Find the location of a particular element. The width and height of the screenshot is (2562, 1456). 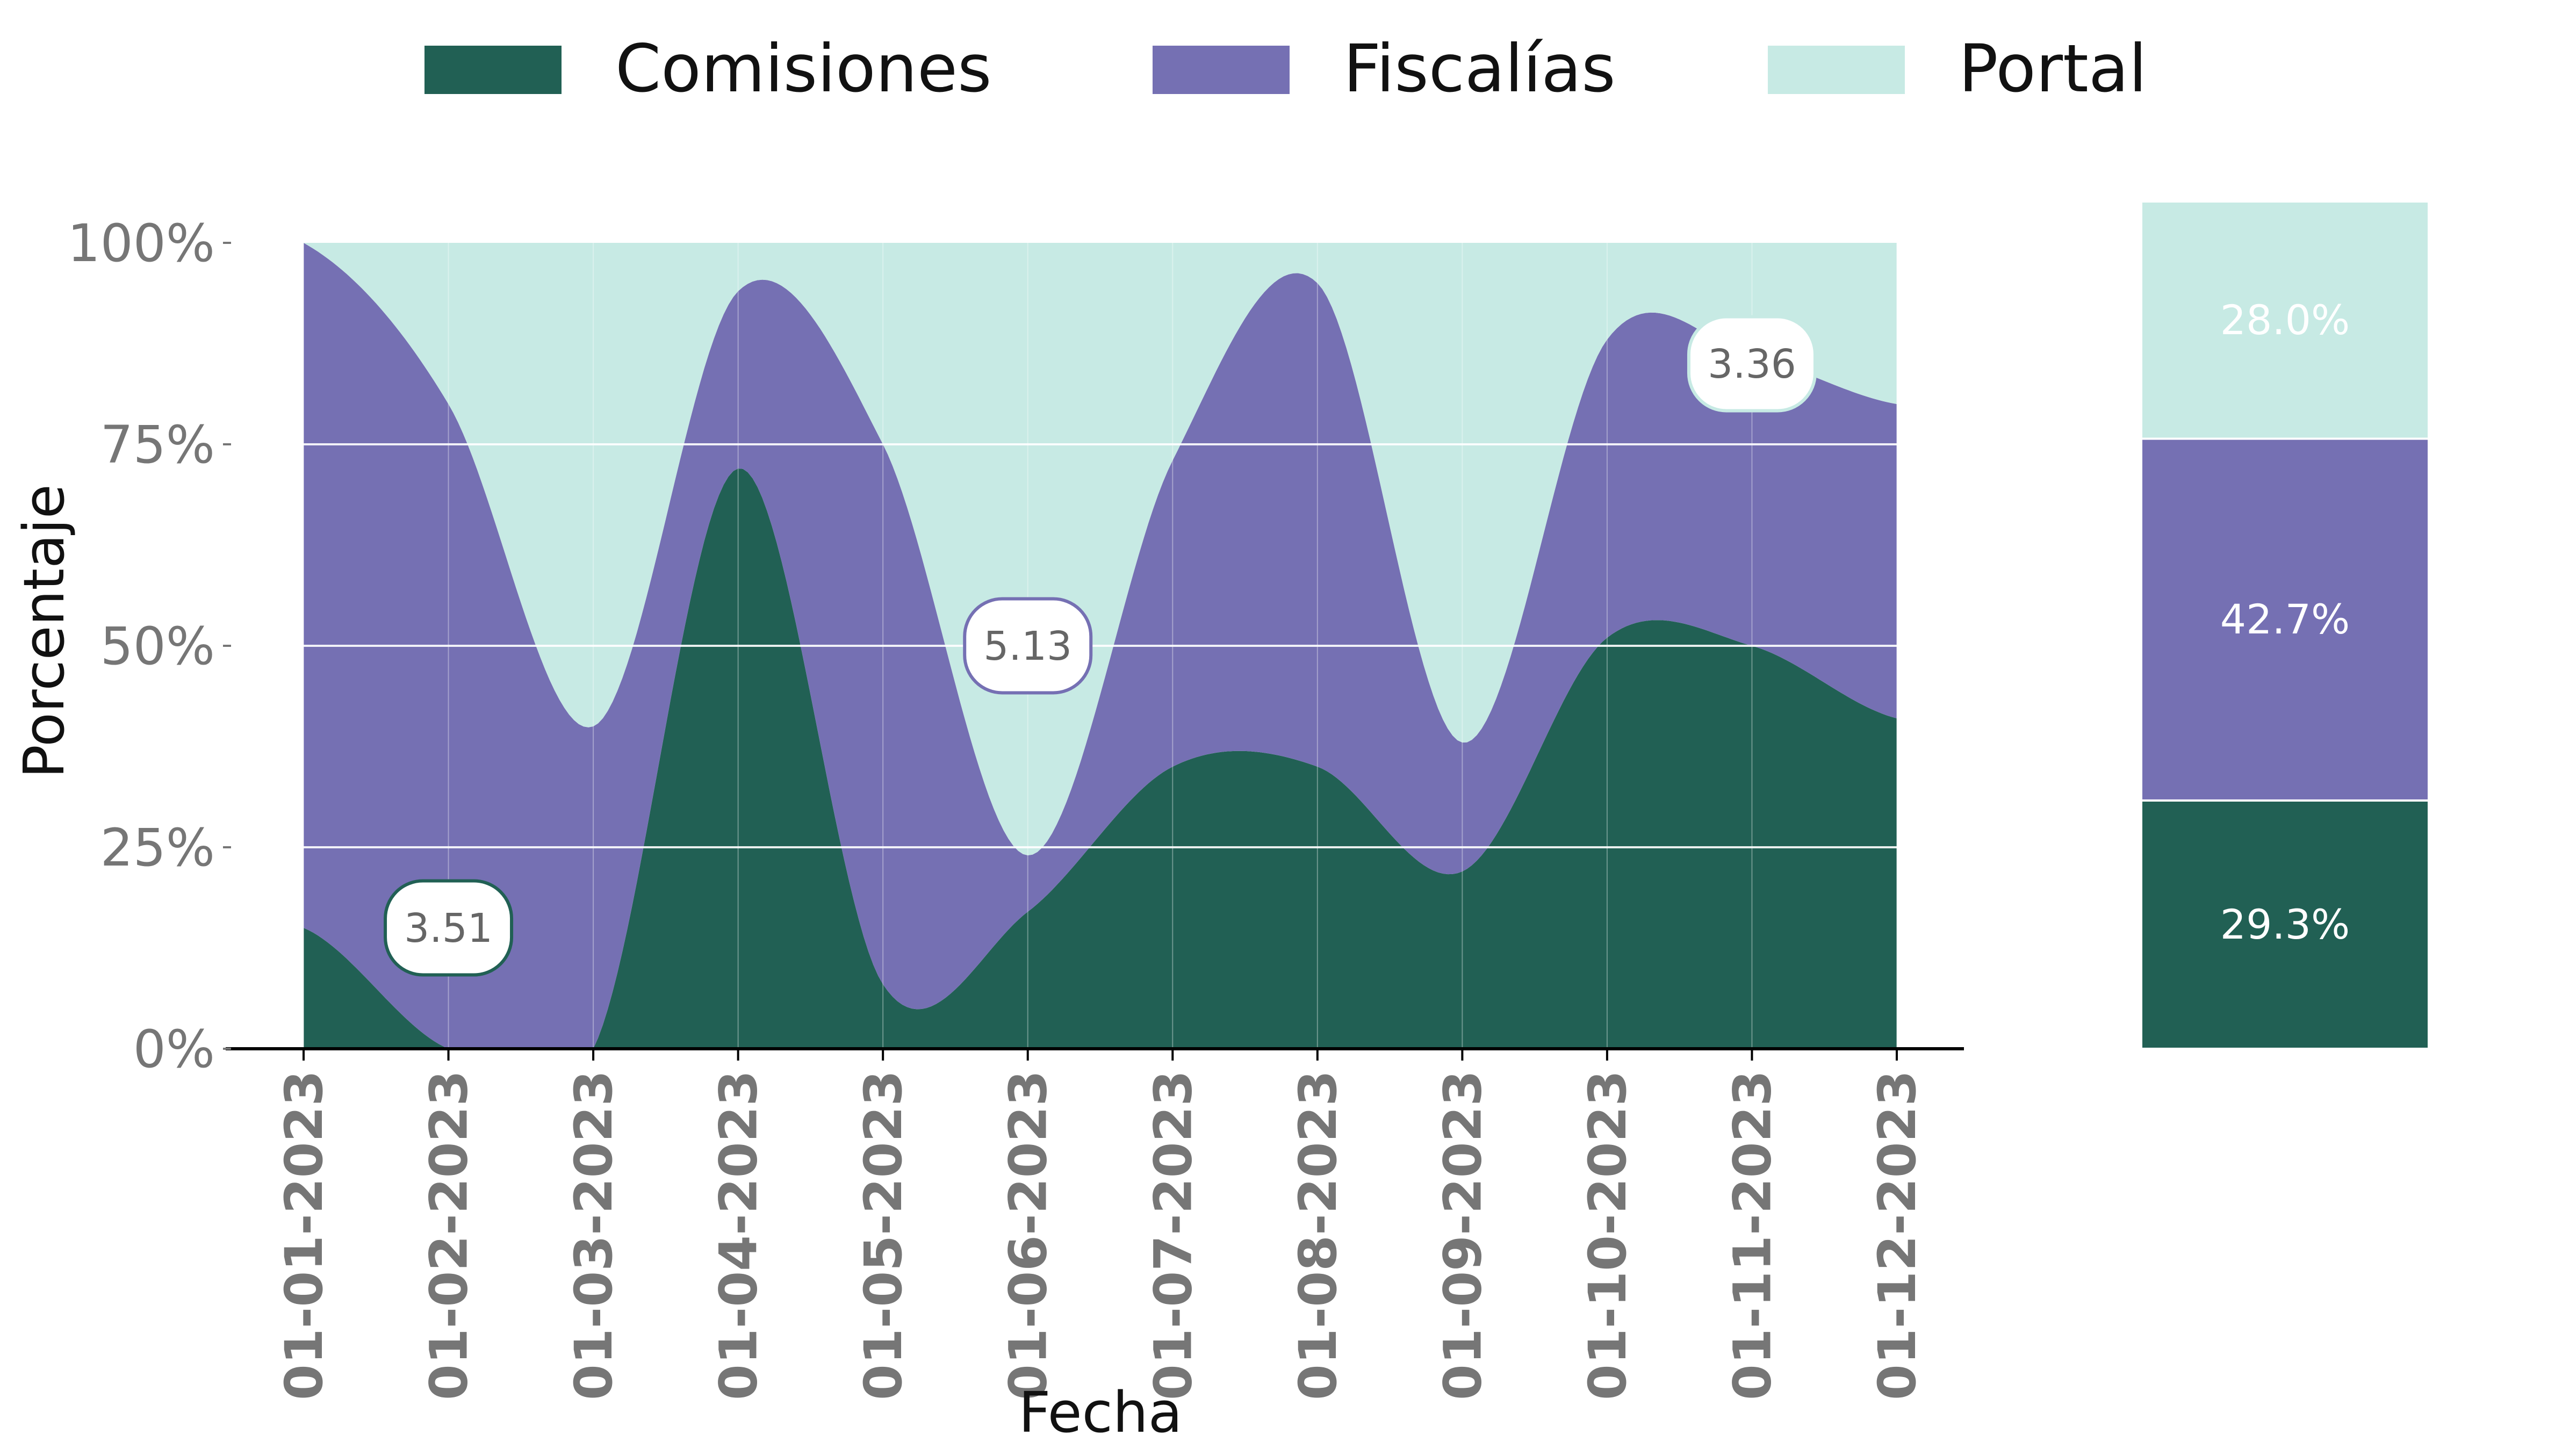

legend: Comisiones Fiscalías Portal is located at coordinates (1285, 69).